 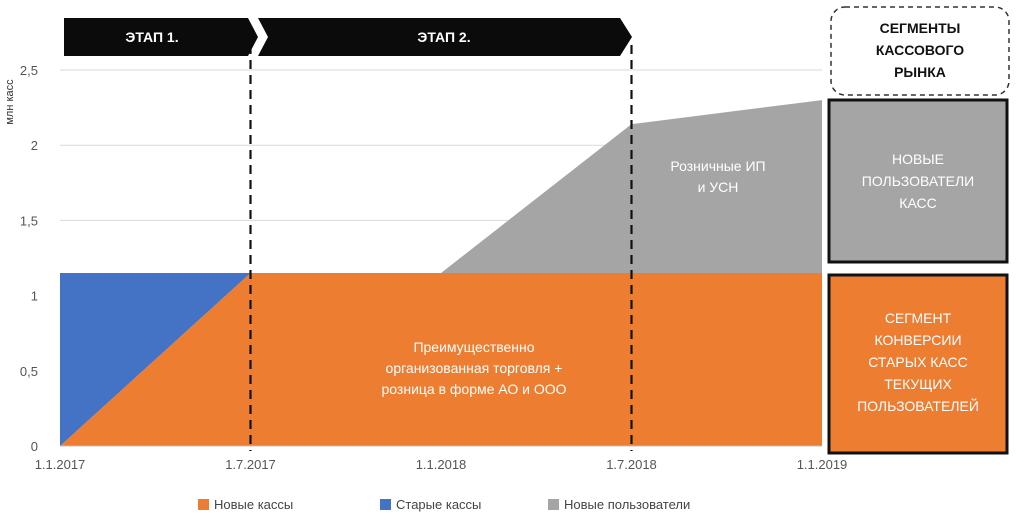 What do you see at coordinates (918, 384) in the screenshot?
I see `segment-conversion-text: ТЕКУЩИХ` at bounding box center [918, 384].